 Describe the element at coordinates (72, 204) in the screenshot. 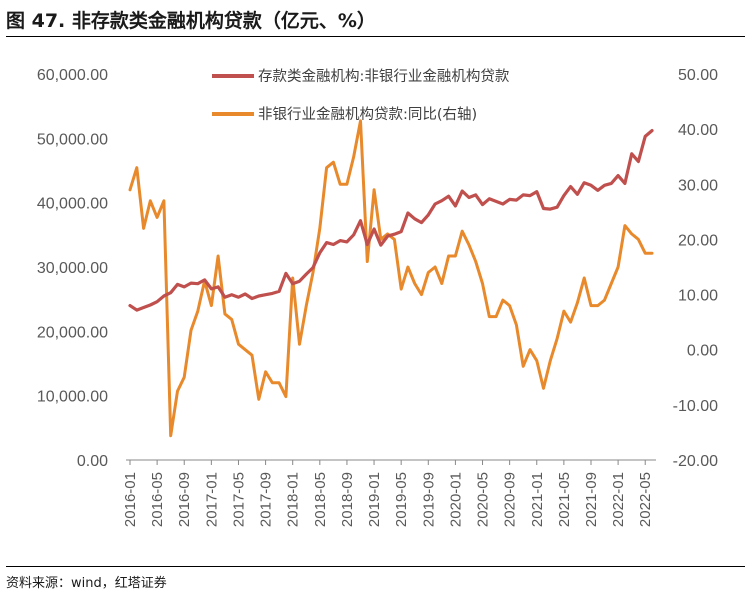

I see `y-left-tick-label: 40,000.00` at that location.